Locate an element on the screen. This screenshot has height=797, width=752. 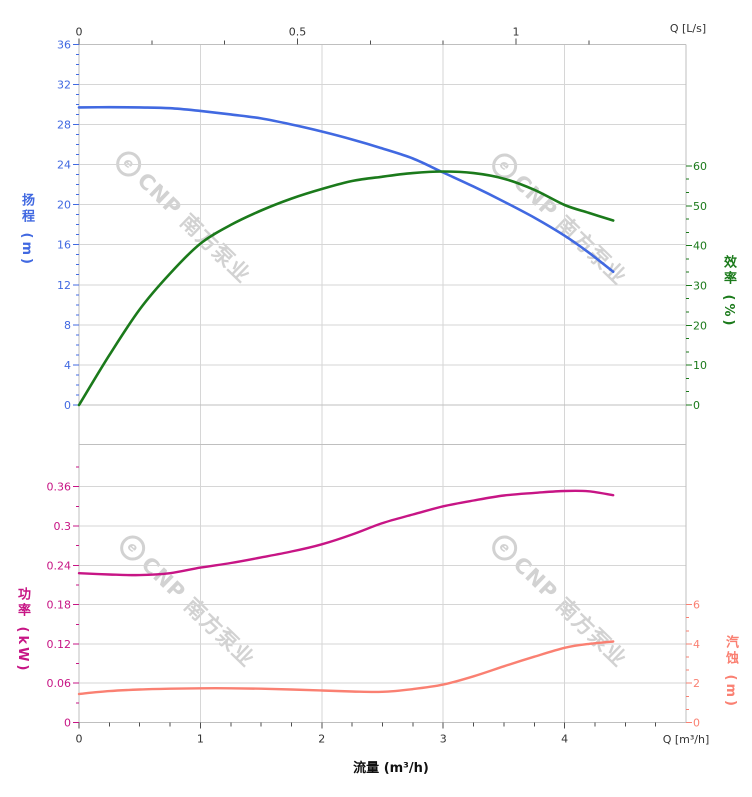
svg-text: 0.5 is located at coordinates (298, 31).